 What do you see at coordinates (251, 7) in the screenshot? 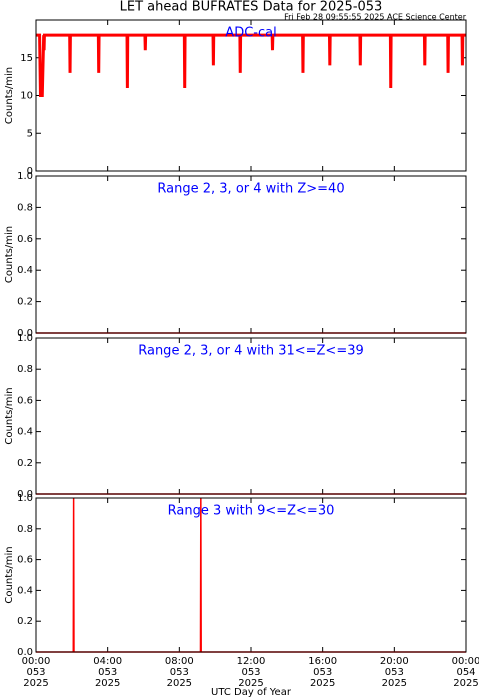
I see `chart-title: LET ahead BUFRATES Data for 2025-053` at bounding box center [251, 7].